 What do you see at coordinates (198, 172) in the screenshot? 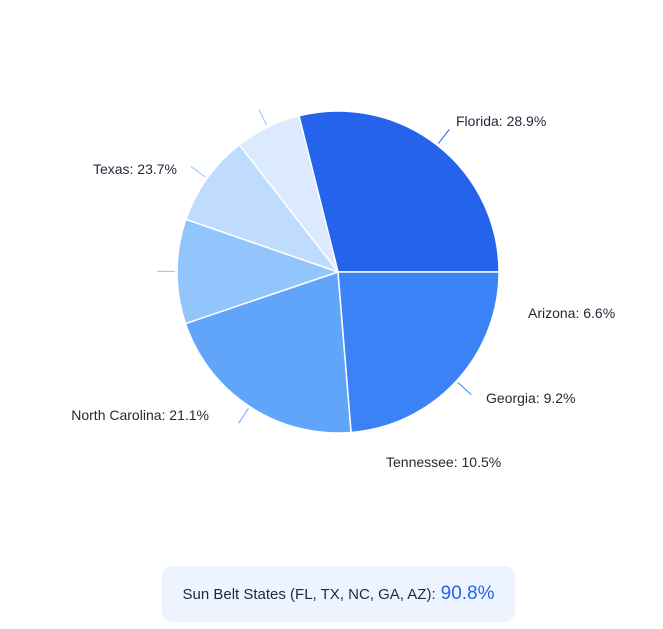
I see `leader-line-georgia` at bounding box center [198, 172].